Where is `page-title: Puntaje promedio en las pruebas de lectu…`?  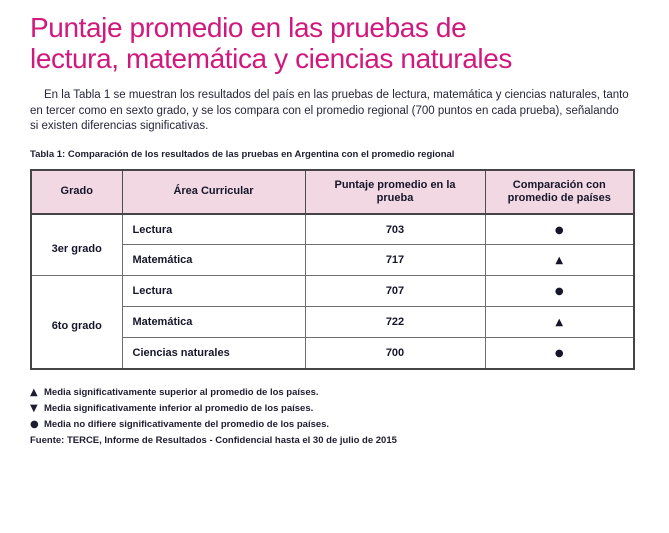
page-title: Puntaje promedio en las pruebas de lectu… is located at coordinates (336, 43).